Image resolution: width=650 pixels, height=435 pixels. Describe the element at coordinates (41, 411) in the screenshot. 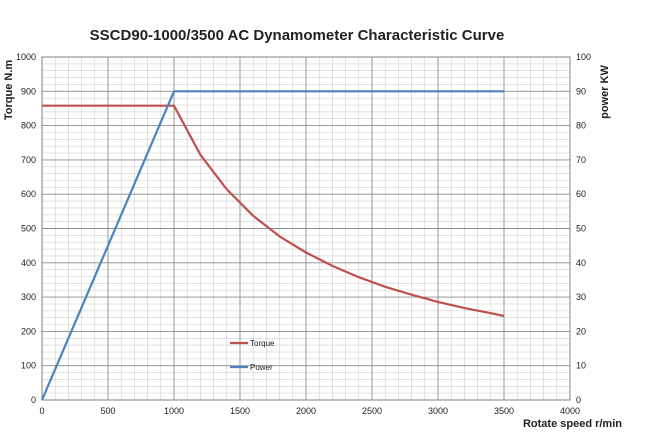

I see `x-tick-label: 0` at that location.